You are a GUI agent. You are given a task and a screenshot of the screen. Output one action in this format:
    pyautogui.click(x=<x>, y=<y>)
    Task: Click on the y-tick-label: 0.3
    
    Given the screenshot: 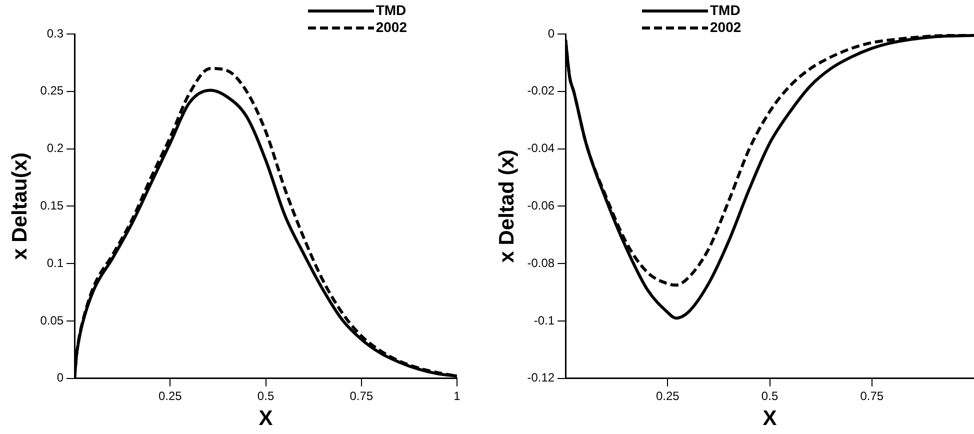 What is the action you would take?
    pyautogui.click(x=55, y=33)
    